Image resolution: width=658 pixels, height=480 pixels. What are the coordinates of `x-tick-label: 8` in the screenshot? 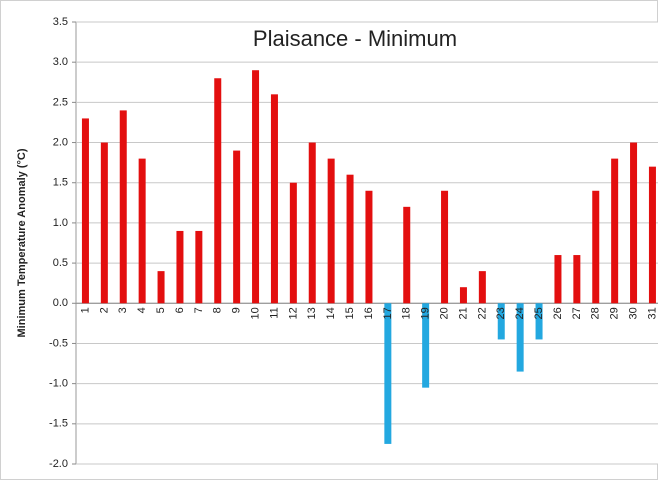 It's located at (218, 310).